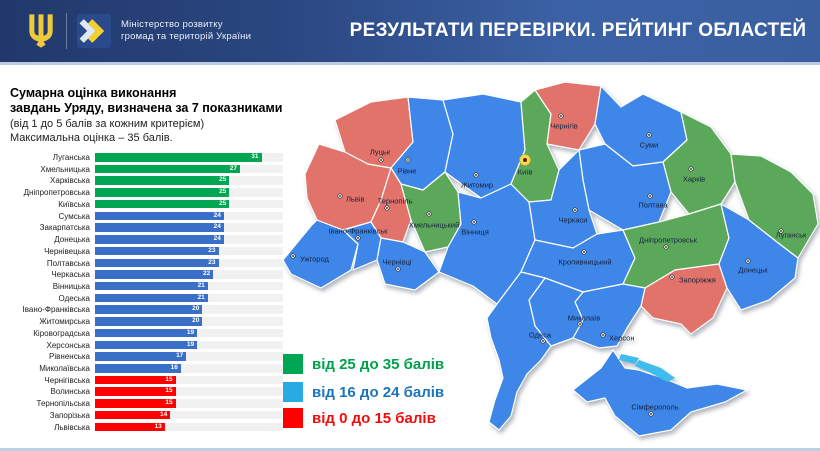  I want to click on legend-item: від 25 до 35 балів, so click(363, 364).